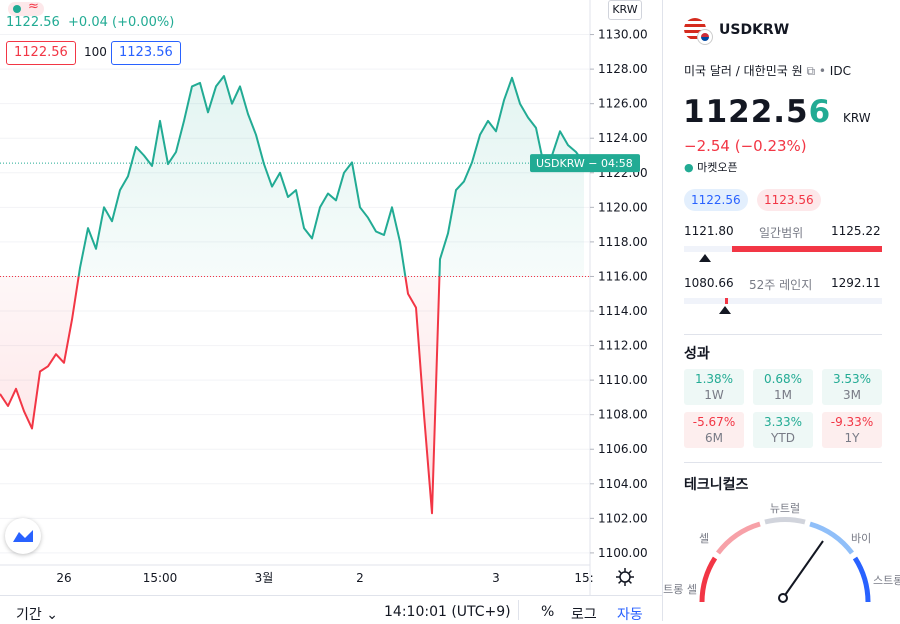 The image size is (900, 624). I want to click on performance-cell: -9.33% 1Y, so click(852, 430).